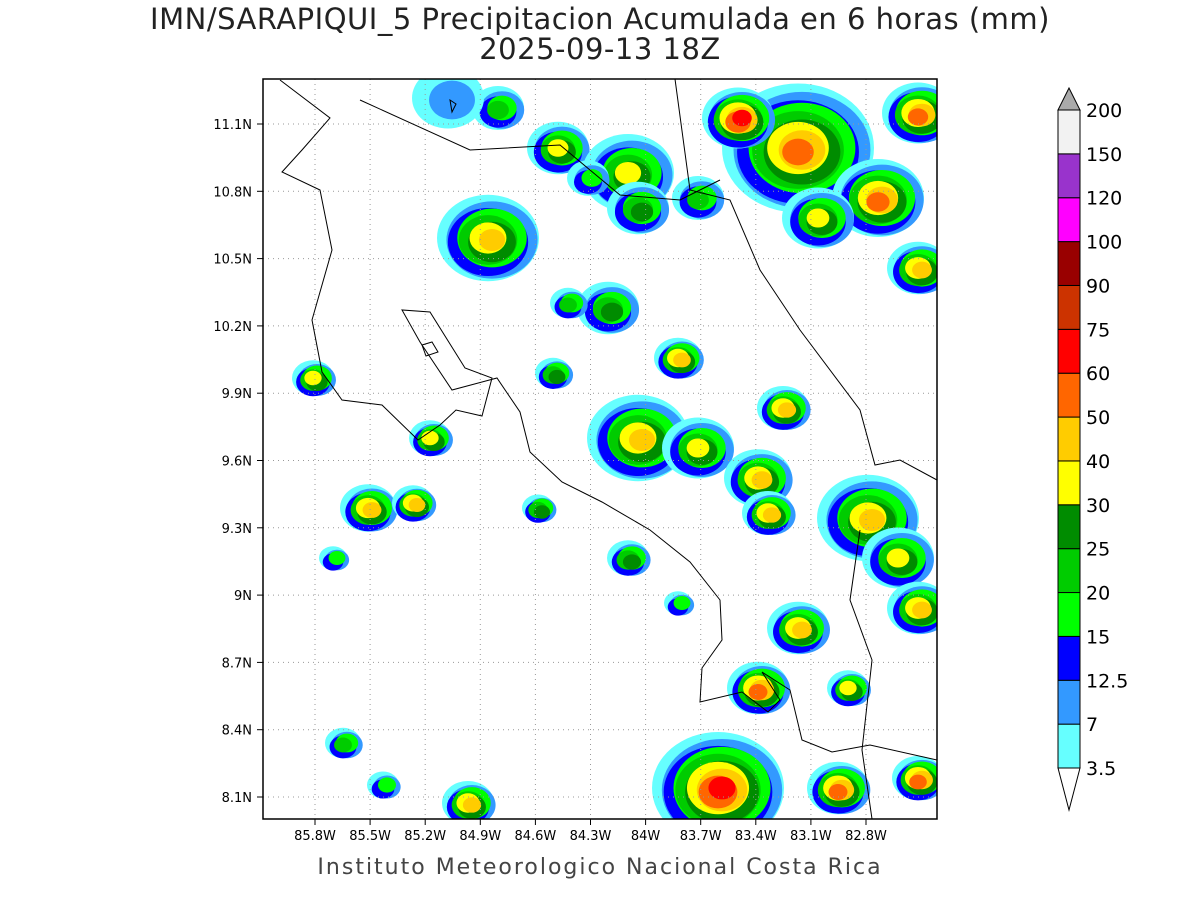  I want to click on lon-tick-label: 82.8W, so click(866, 836).